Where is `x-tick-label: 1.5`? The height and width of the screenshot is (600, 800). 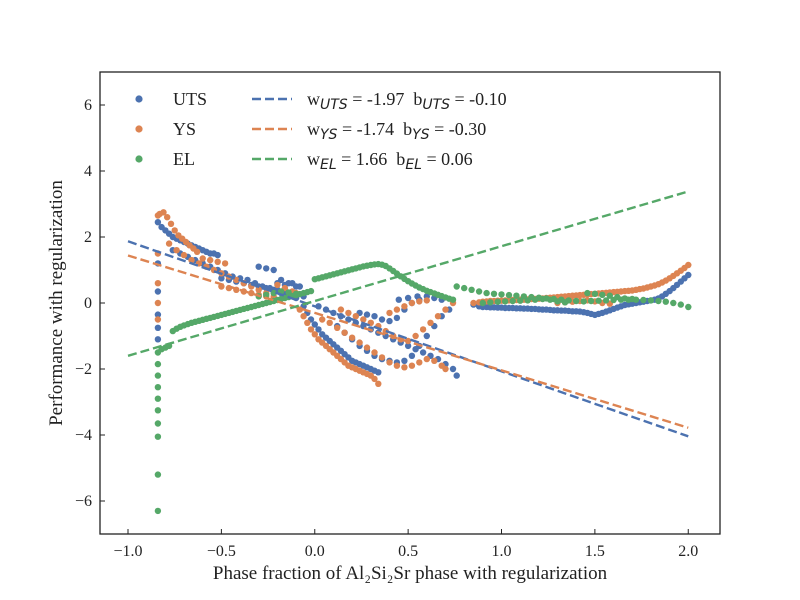 x-tick-label: 1.5 is located at coordinates (595, 551).